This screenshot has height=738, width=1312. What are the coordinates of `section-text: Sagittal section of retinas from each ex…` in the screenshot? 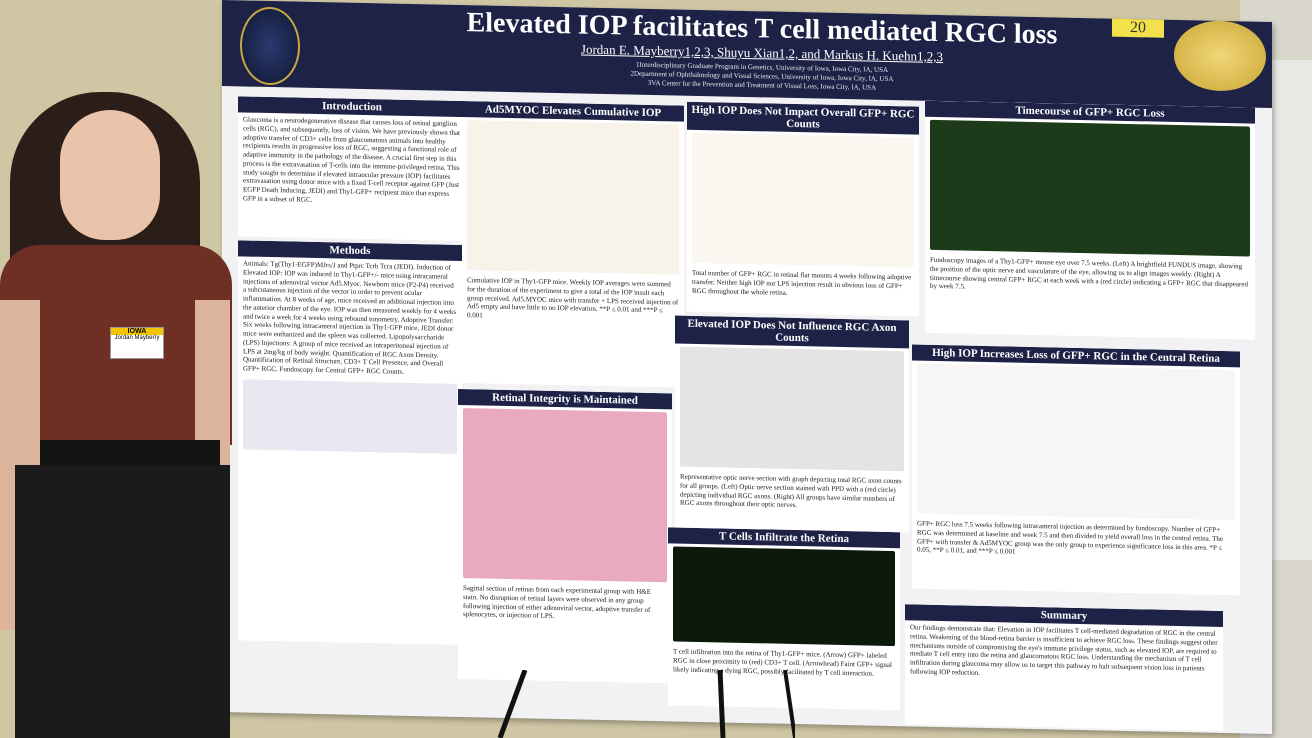 It's located at (557, 602).